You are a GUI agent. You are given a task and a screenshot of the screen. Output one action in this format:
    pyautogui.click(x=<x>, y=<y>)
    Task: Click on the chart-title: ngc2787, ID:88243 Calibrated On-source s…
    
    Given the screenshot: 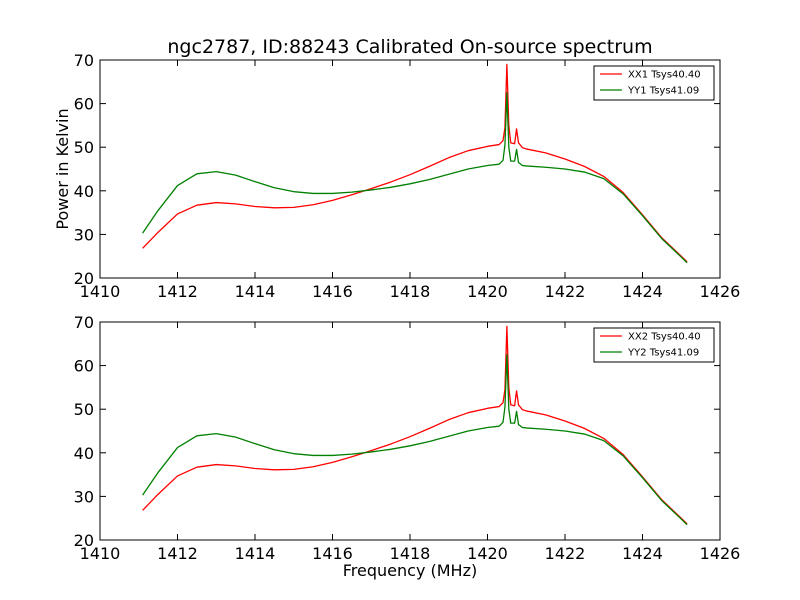 What is the action you would take?
    pyautogui.click(x=409, y=47)
    